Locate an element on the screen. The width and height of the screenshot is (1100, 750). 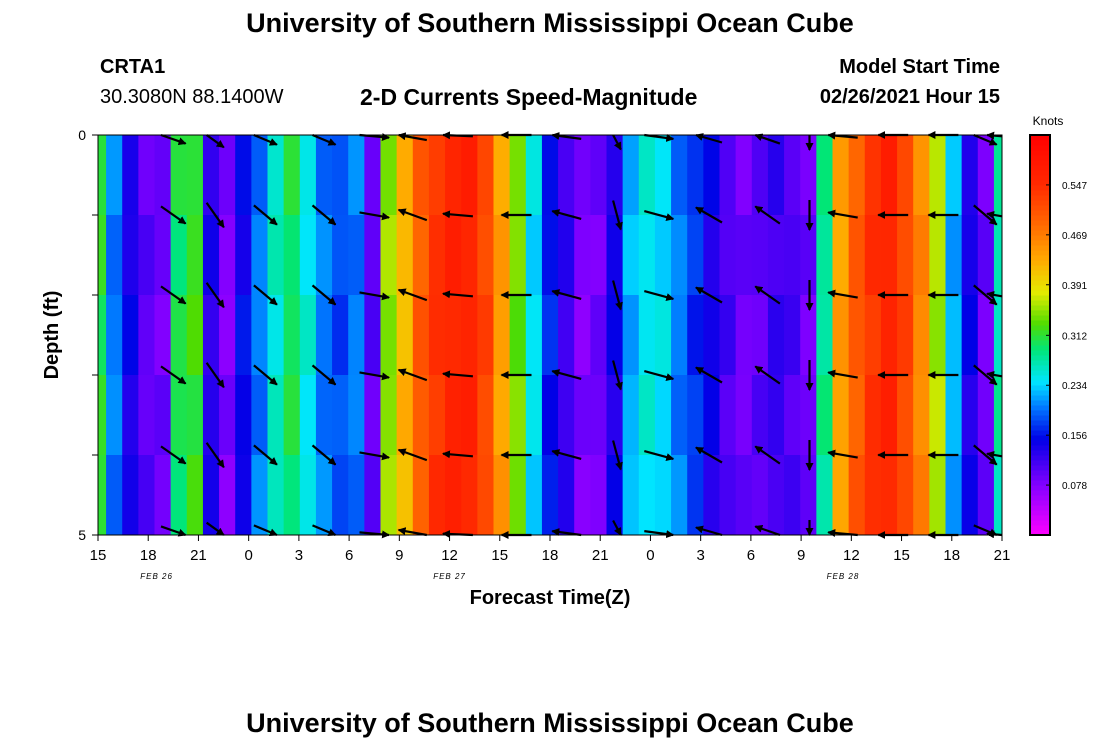
x-axis-tick-label: 21 is located at coordinates (198, 555).